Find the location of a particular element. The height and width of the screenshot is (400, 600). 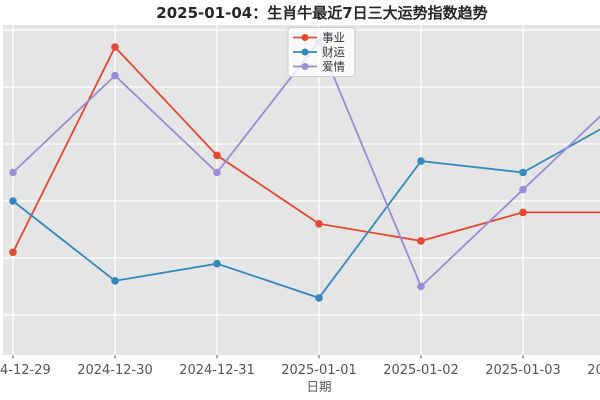

chart-title: 2025-01-04：生肖牛最近7日三大运势指数趋势 is located at coordinates (321, 13).